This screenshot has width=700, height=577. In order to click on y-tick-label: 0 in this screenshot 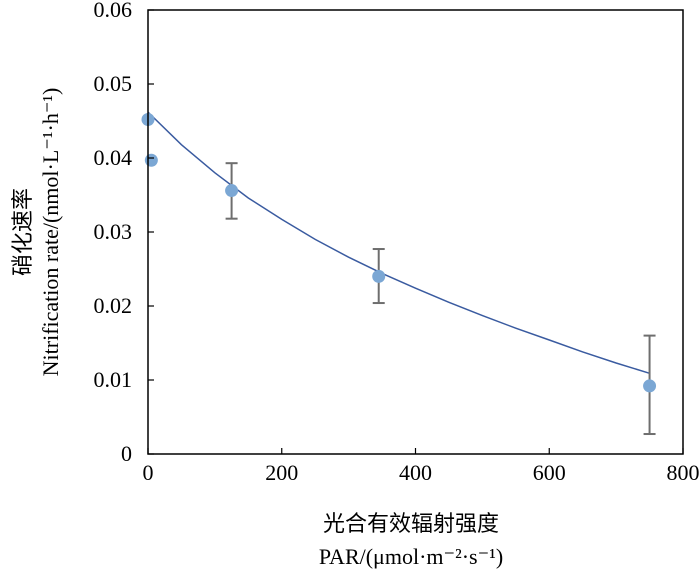, I will do `click(126, 453)`.